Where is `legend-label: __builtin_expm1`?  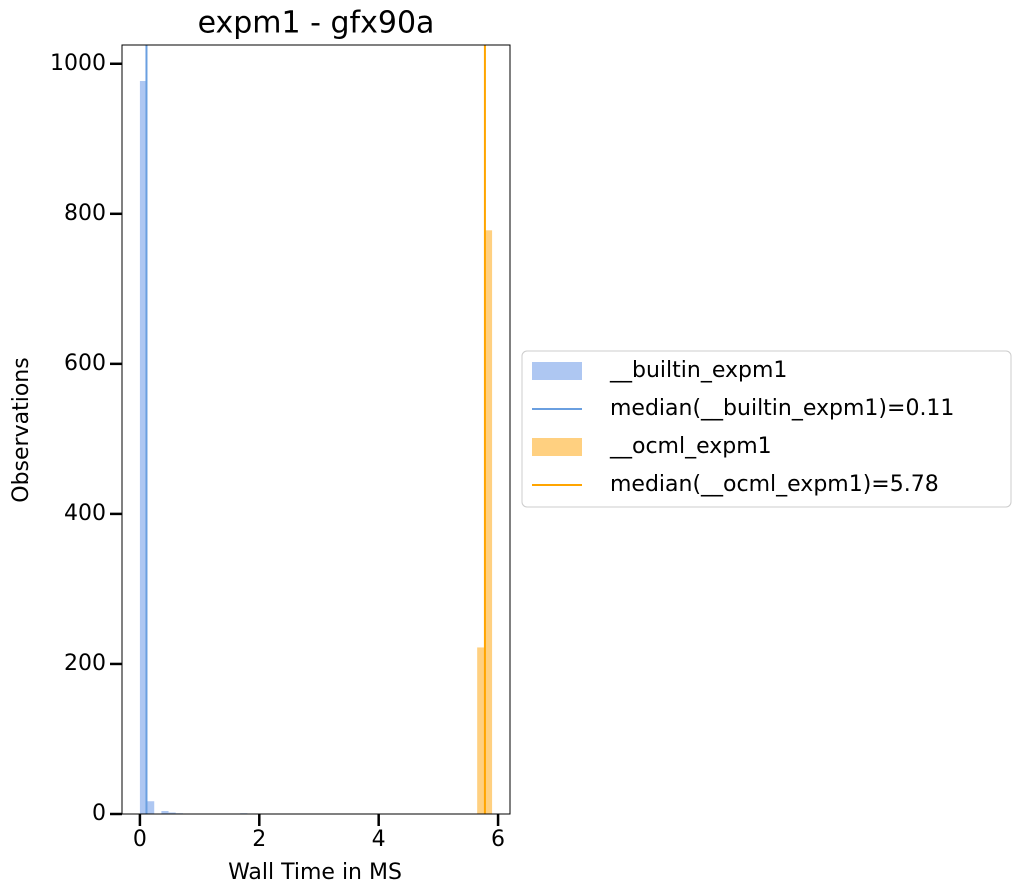 legend-label: __builtin_expm1 is located at coordinates (698, 370).